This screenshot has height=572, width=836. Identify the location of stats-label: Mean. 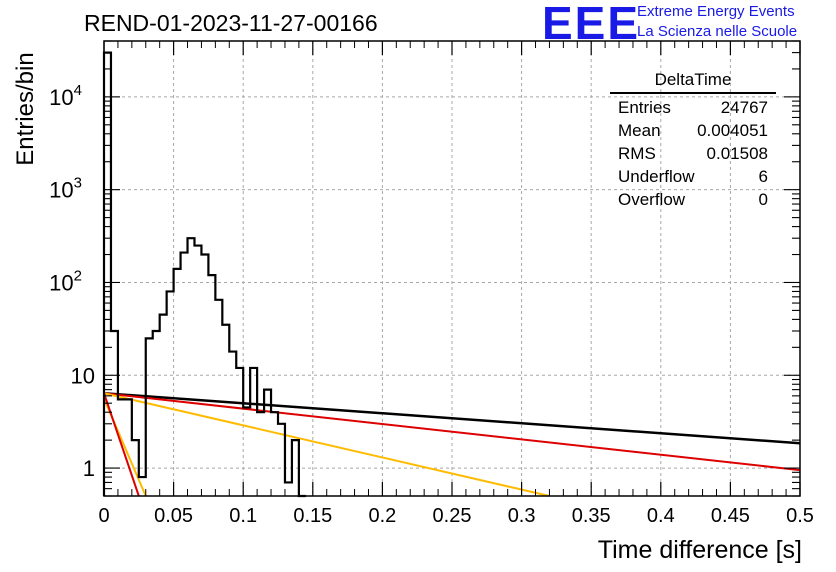
(639, 130).